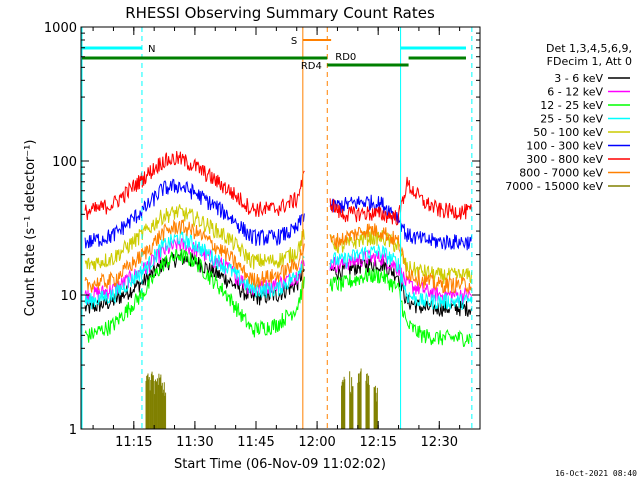 The image size is (640, 480). Describe the element at coordinates (575, 92) in the screenshot. I see `legend-entry: 6 - 12 keV` at that location.